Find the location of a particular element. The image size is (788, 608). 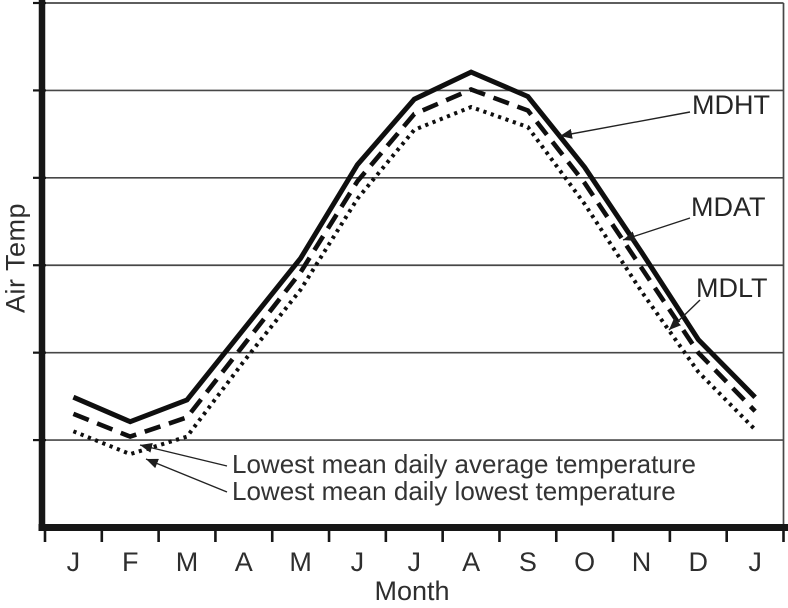

x-tick-label-12-J: J is located at coordinates (755, 562).